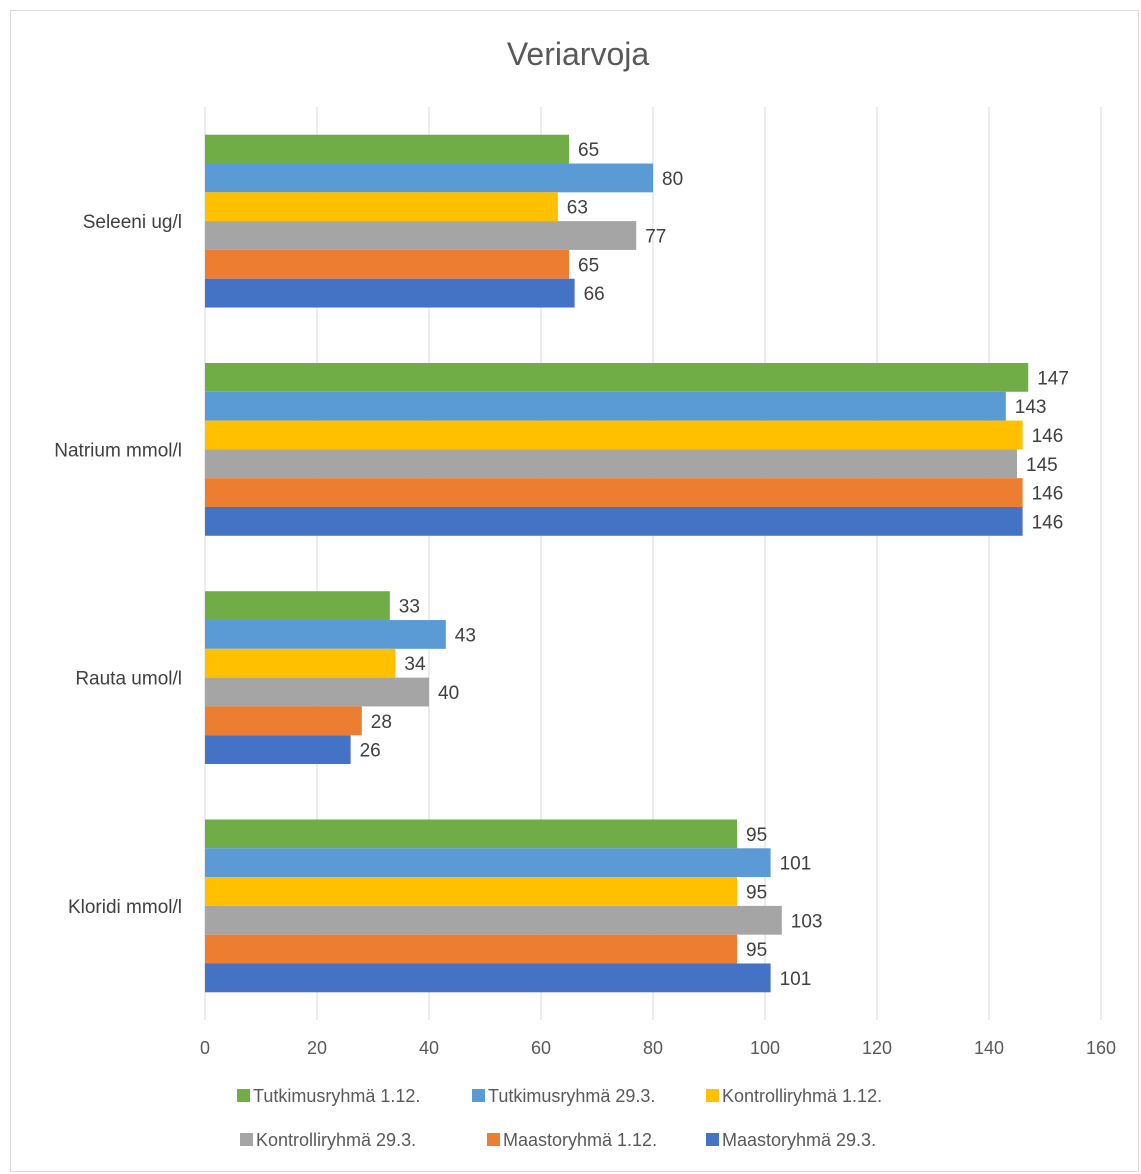 The width and height of the screenshot is (1141, 1174). Describe the element at coordinates (802, 1096) in the screenshot. I see `legend-label: Kontrolliryhmä 1.12.` at that location.